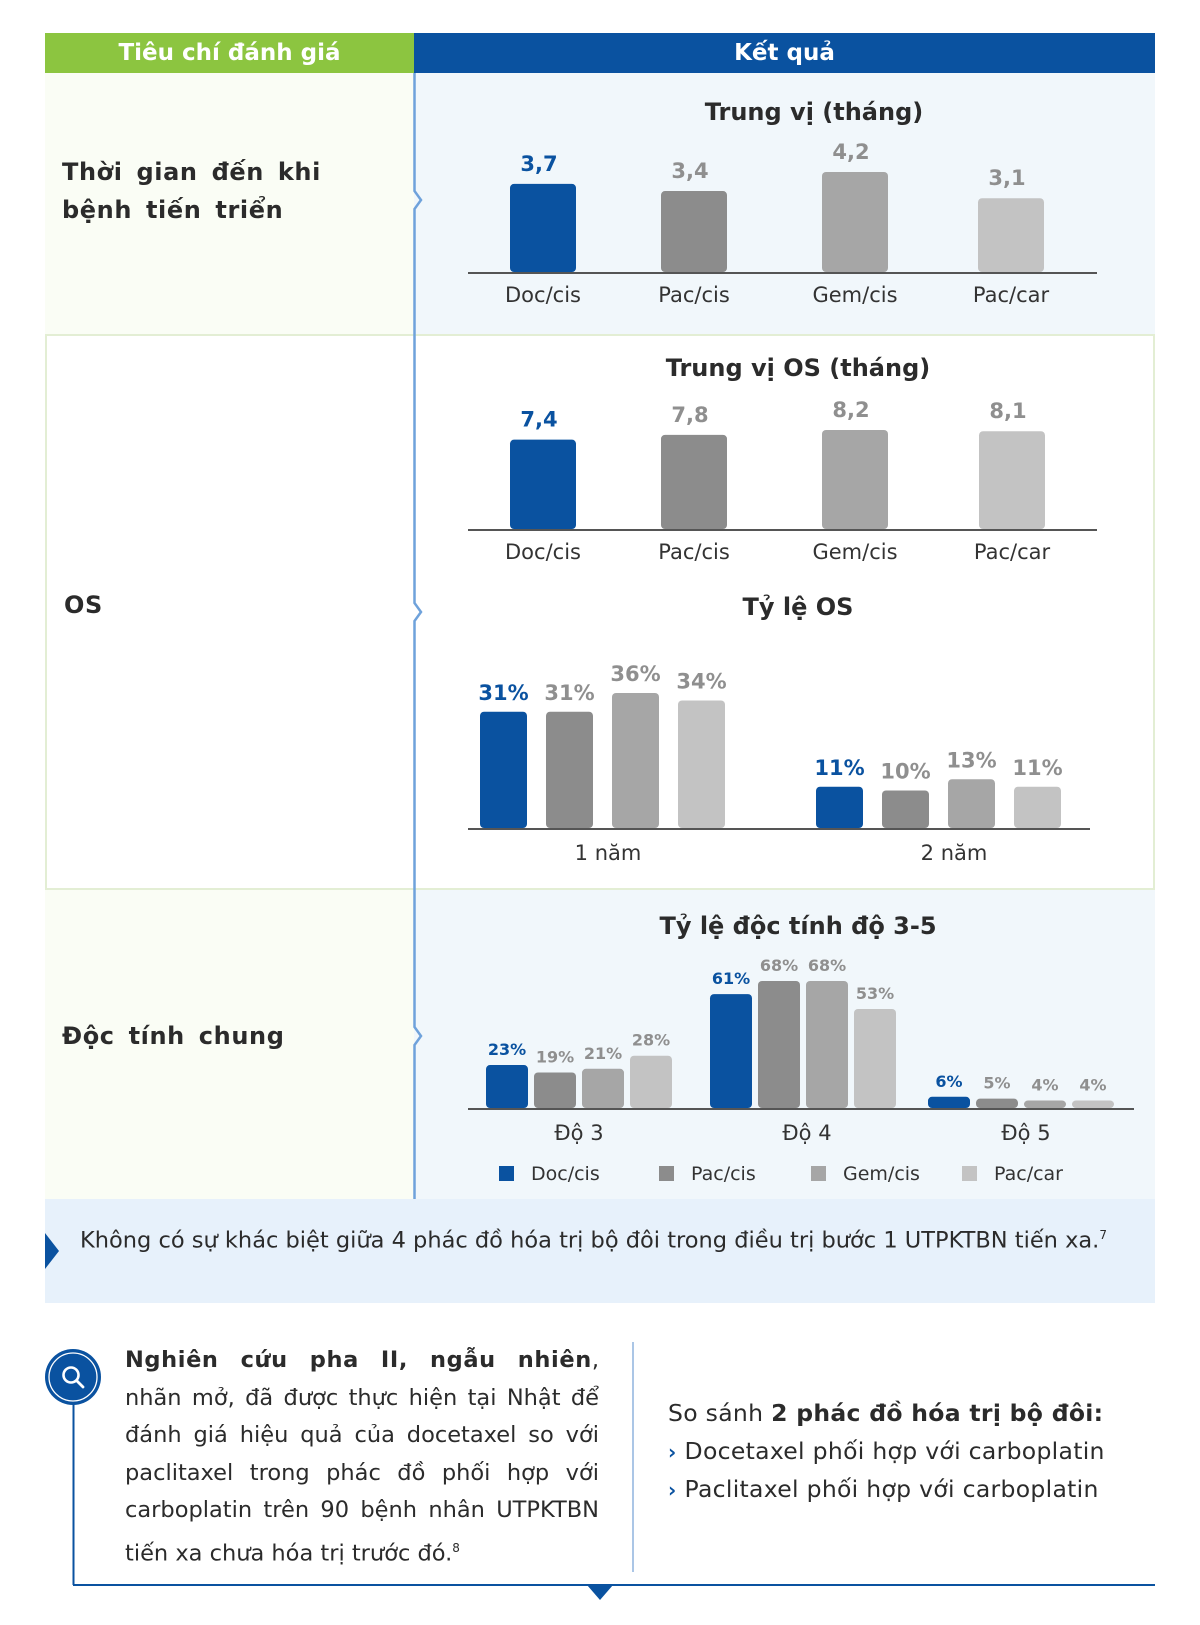 The height and width of the screenshot is (1625, 1200). I want to click on legend-label: Pac/cis, so click(723, 1174).